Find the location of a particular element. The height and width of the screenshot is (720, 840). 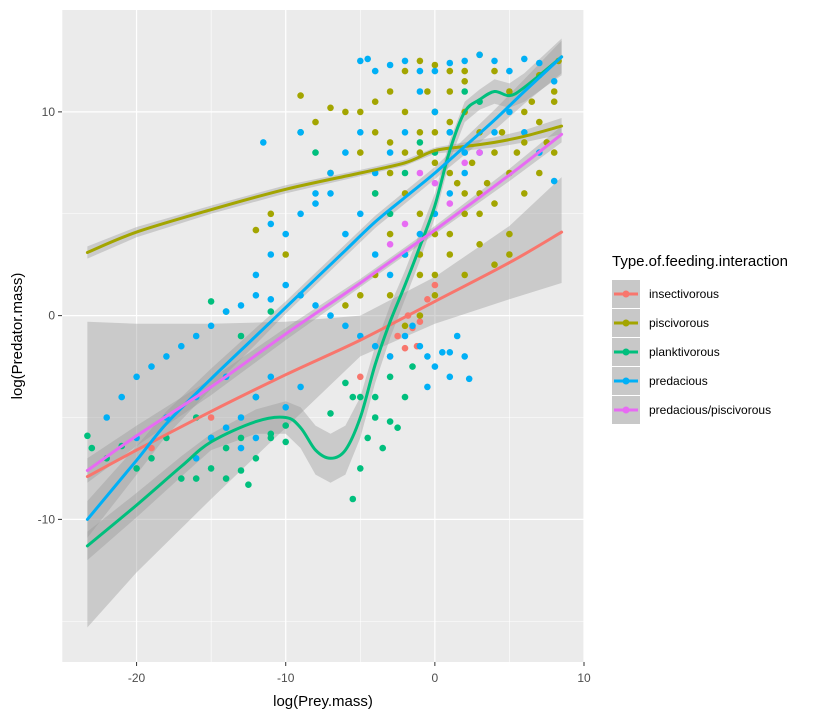

y-tick-label: 10 is located at coordinates (49, 112).